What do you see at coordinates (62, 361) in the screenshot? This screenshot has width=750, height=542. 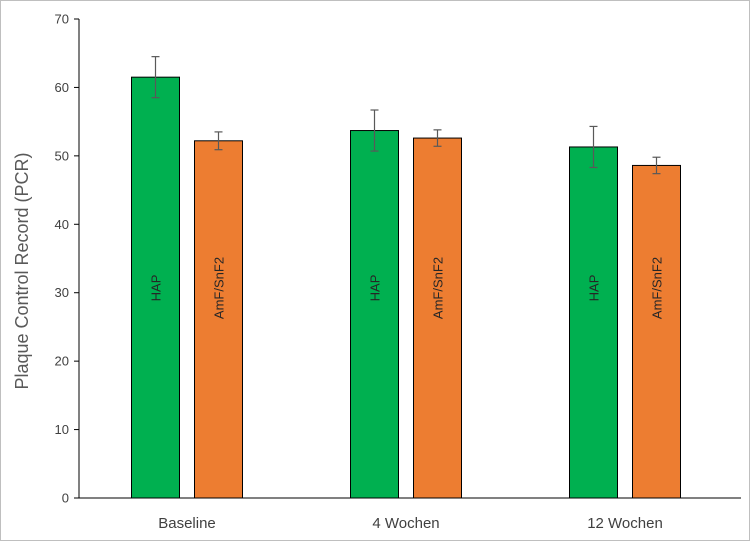 I see `y-tick-label: 20` at bounding box center [62, 361].